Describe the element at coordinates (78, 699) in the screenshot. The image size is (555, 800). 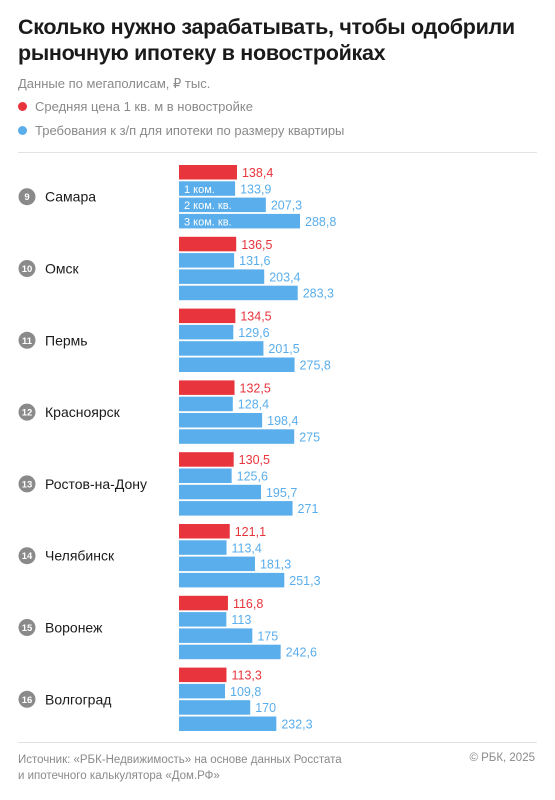
I see `city-name: Волгоград` at that location.